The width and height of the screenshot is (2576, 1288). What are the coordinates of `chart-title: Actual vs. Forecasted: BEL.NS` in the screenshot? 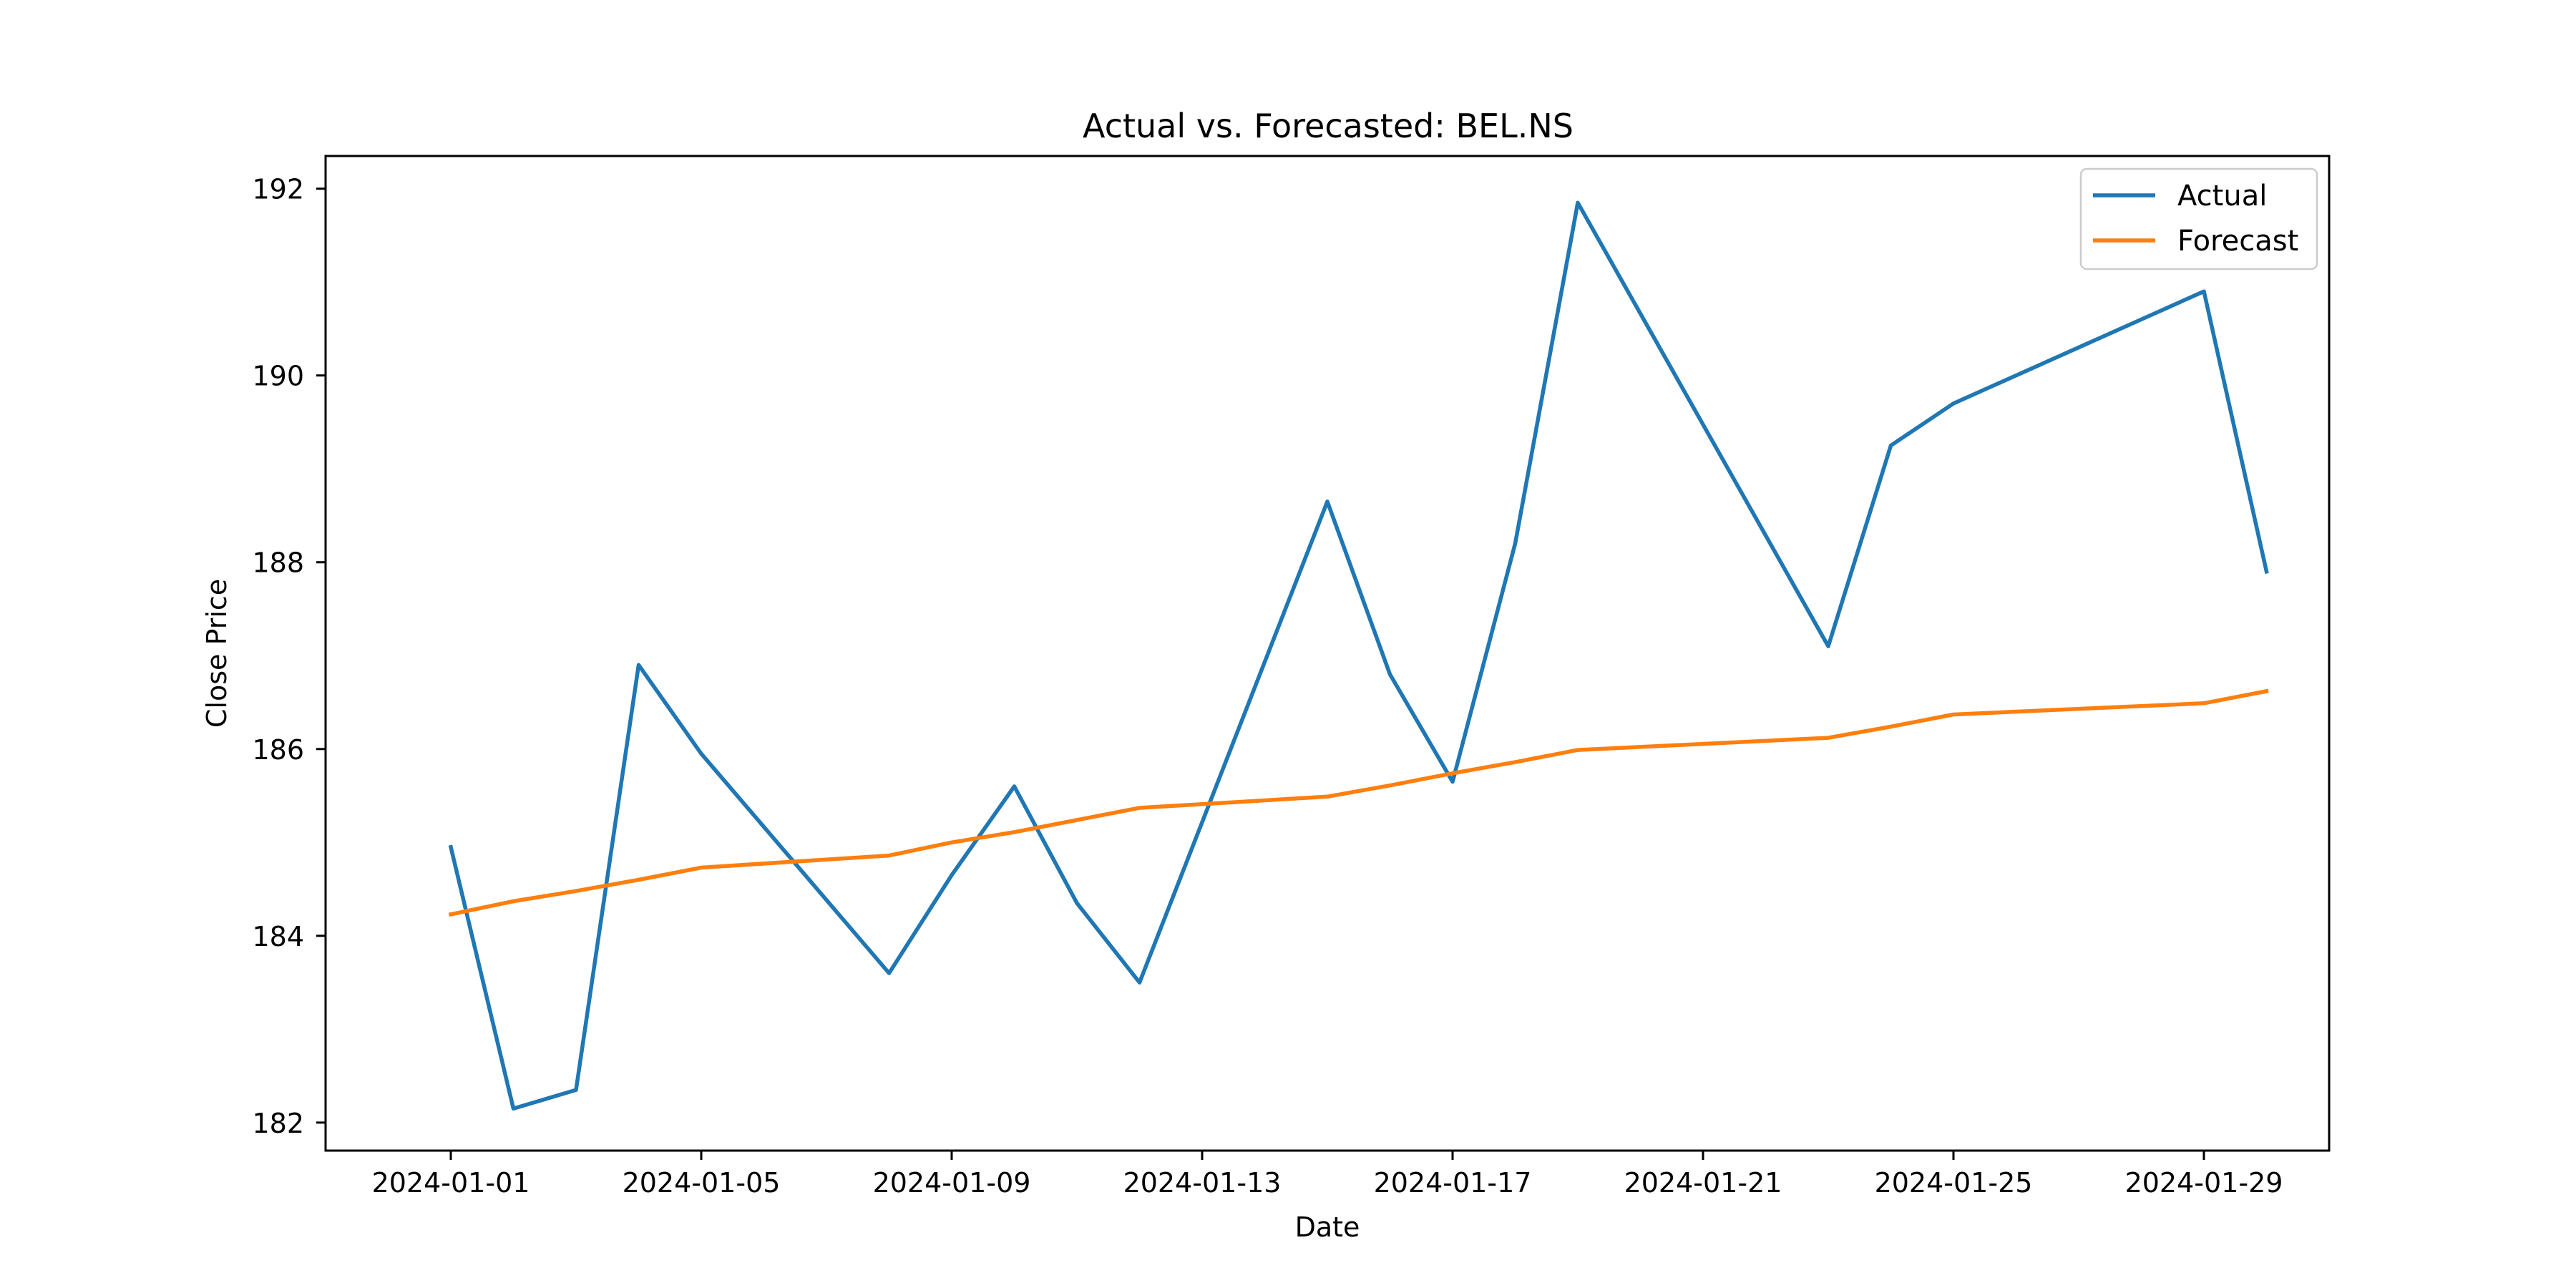 It's located at (1328, 126).